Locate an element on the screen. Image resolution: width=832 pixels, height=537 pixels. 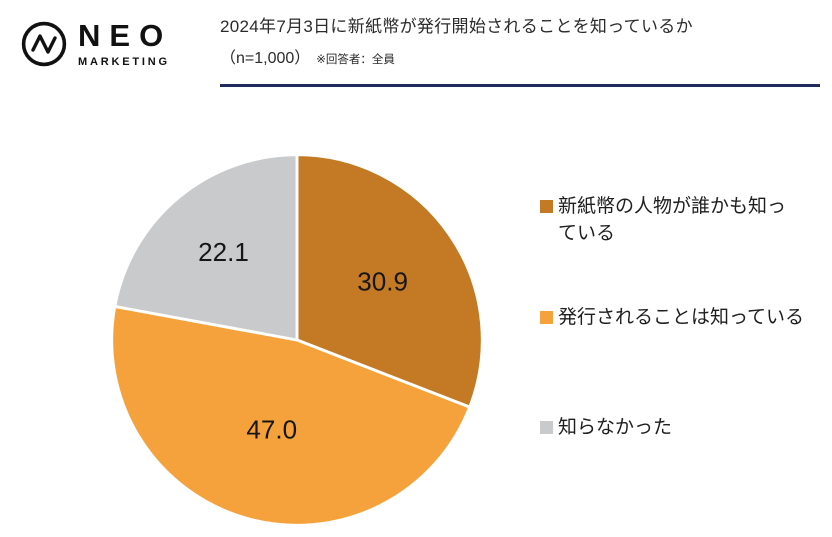
legend-swatch-gray is located at coordinates (546, 428).